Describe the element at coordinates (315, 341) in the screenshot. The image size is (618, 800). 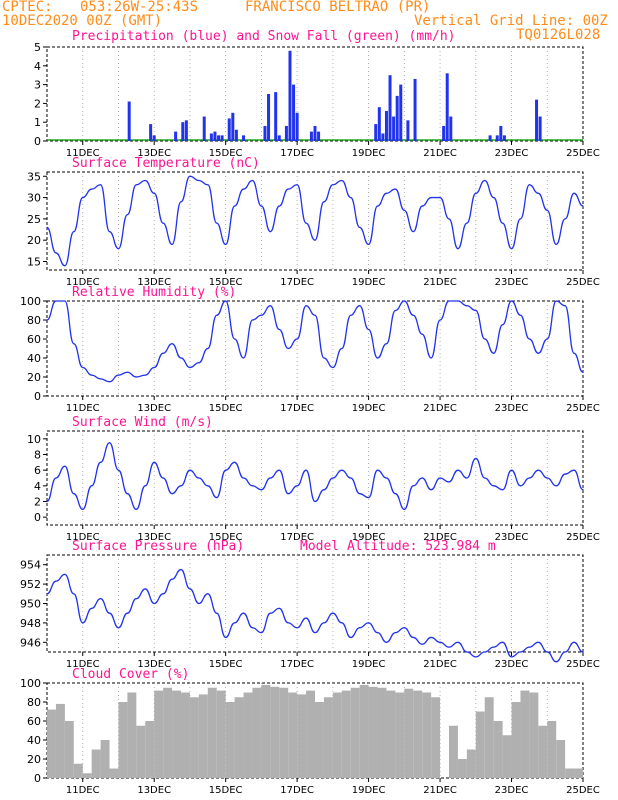
I see `humidity-series-line` at that location.